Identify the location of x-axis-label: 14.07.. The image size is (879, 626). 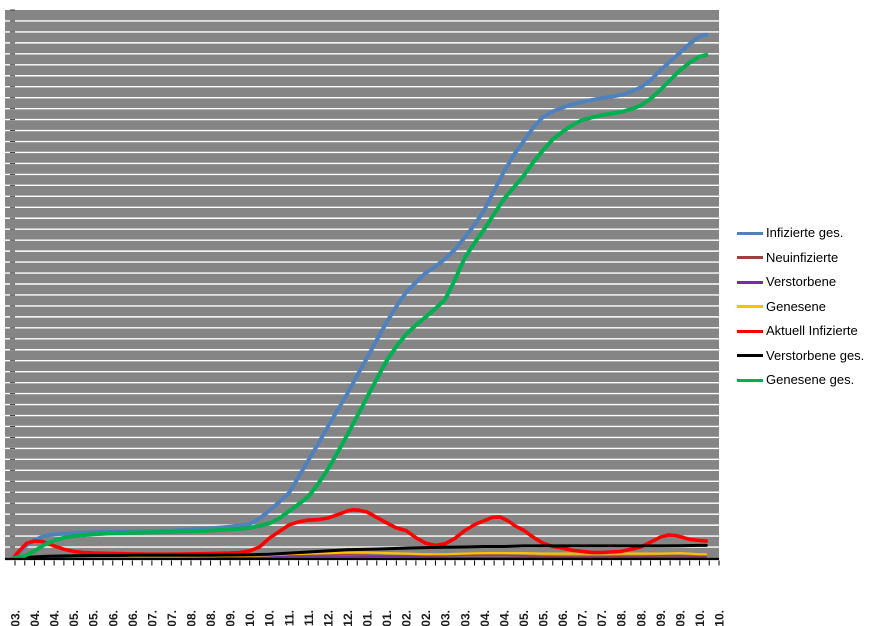
(152, 618).